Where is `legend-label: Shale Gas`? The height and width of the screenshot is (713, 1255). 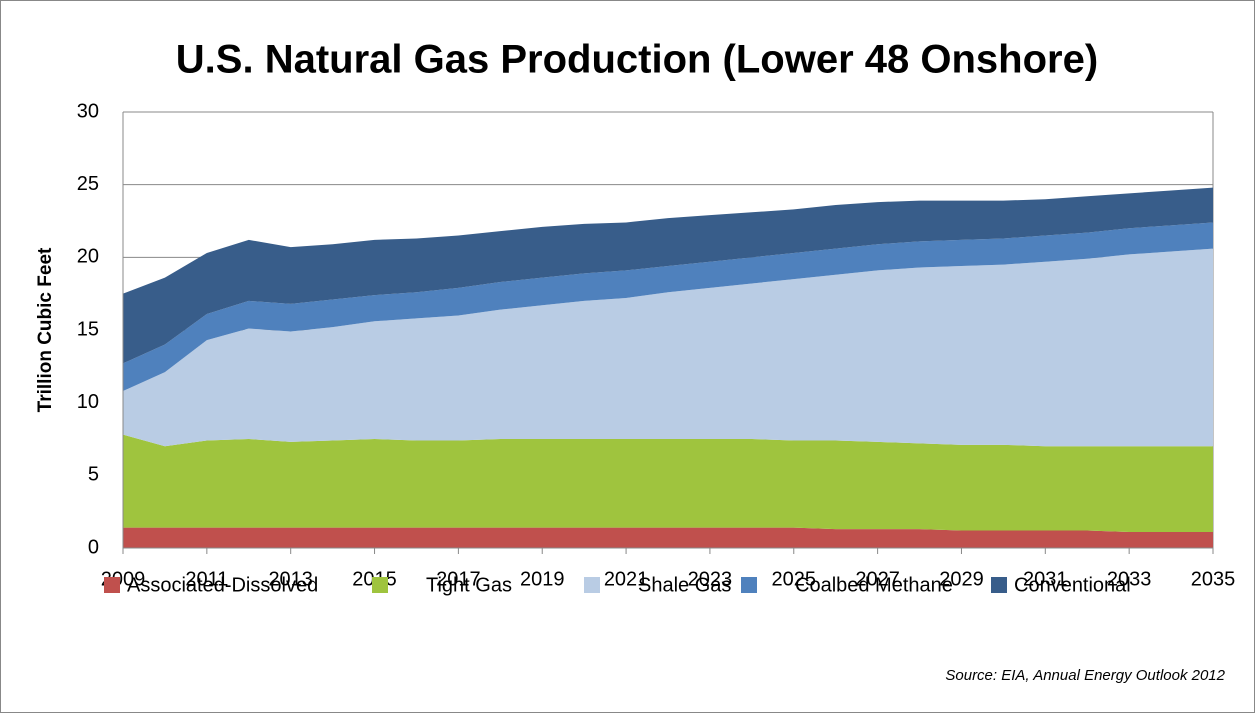
legend-label: Shale Gas is located at coordinates (684, 585).